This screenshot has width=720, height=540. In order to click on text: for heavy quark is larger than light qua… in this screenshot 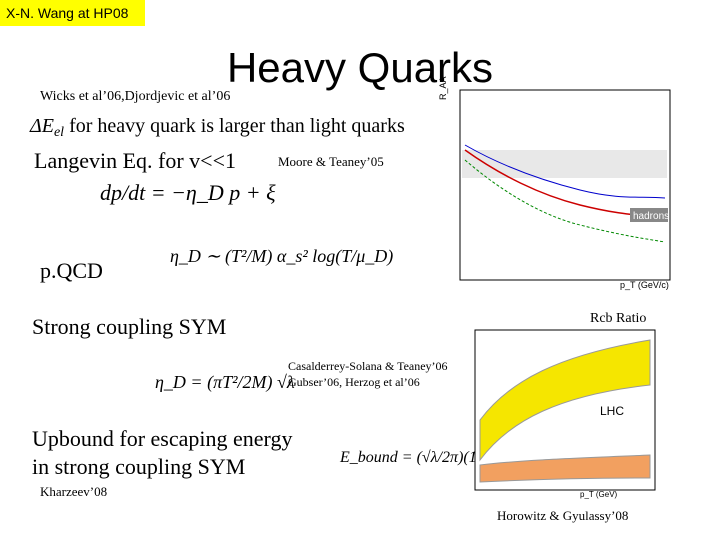, I will do `click(234, 126)`.